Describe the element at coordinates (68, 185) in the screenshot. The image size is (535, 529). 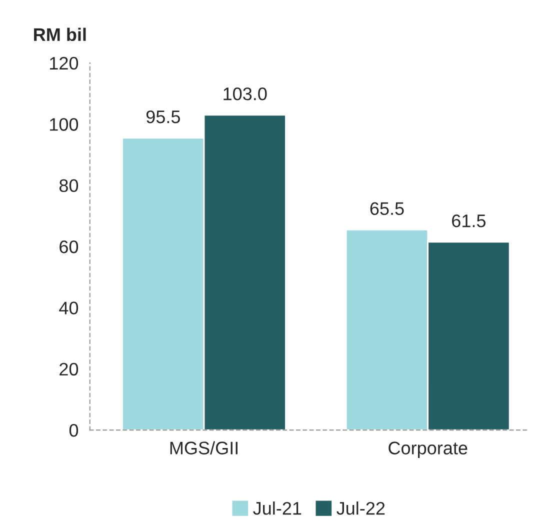
I see `y-tick-label: 80` at that location.